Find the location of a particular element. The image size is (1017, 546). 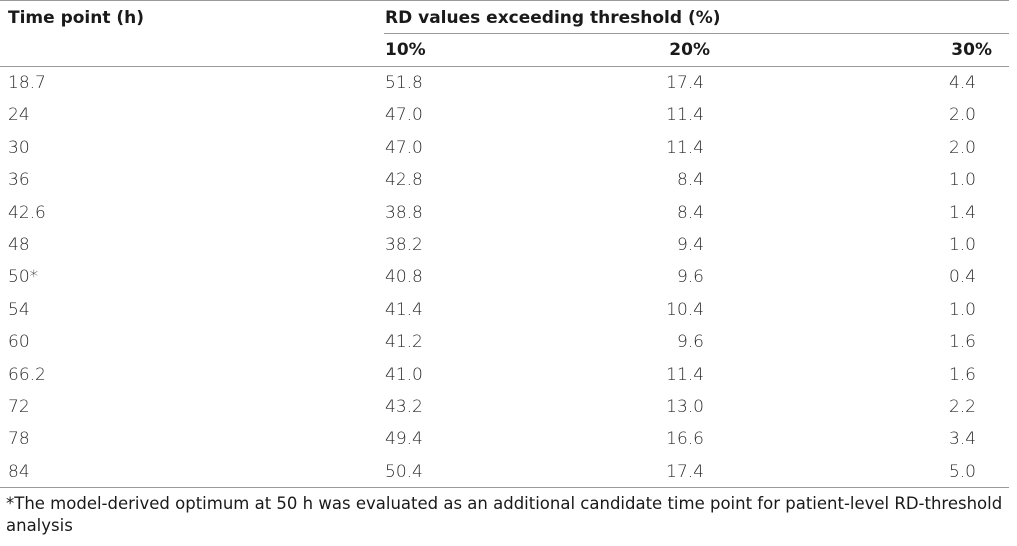

time-point-cell: 36 is located at coordinates (19, 180).